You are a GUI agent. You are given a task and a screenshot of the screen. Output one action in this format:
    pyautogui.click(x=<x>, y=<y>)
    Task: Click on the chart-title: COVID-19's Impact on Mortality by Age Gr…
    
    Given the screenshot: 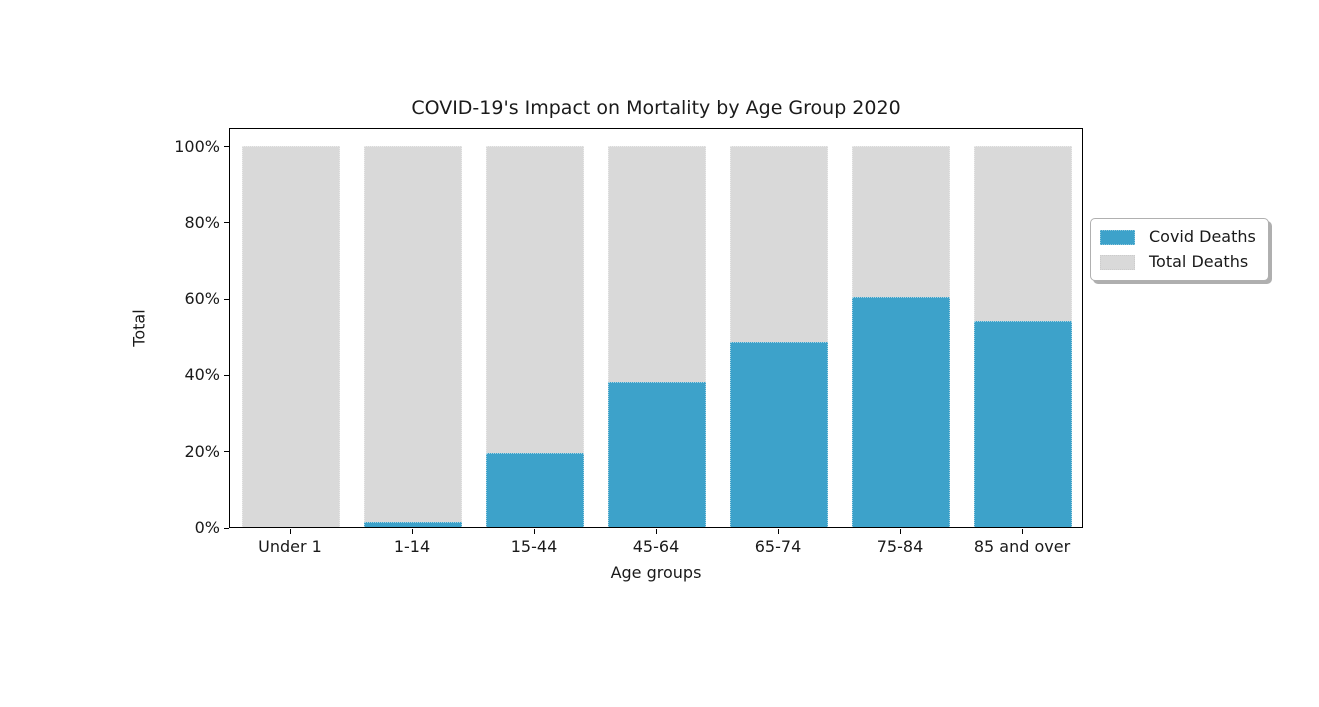 What is the action you would take?
    pyautogui.click(x=656, y=108)
    